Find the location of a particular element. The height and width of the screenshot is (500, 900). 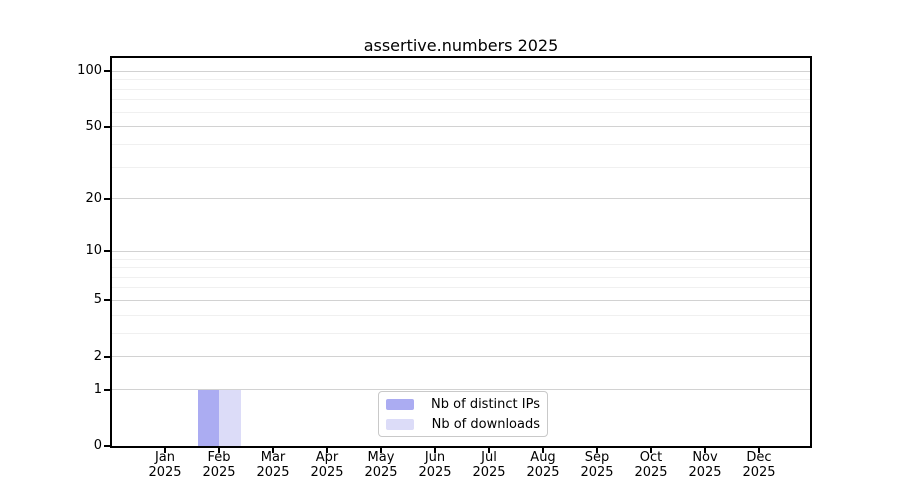

legend-label: Nb of distinct IPs is located at coordinates (485, 404).